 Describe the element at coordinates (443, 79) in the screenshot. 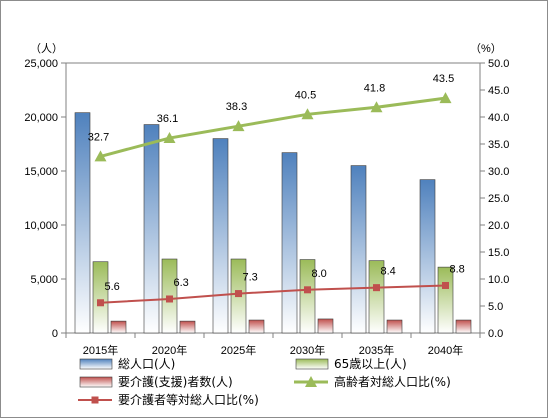

I see `data-label-elderly-ratio: 43.5` at that location.